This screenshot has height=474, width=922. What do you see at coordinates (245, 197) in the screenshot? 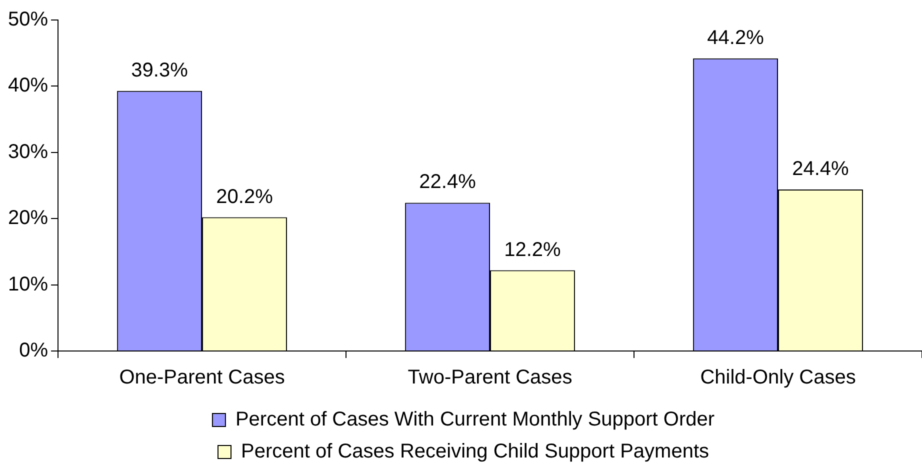
I see `data-label: 20.2%` at bounding box center [245, 197].